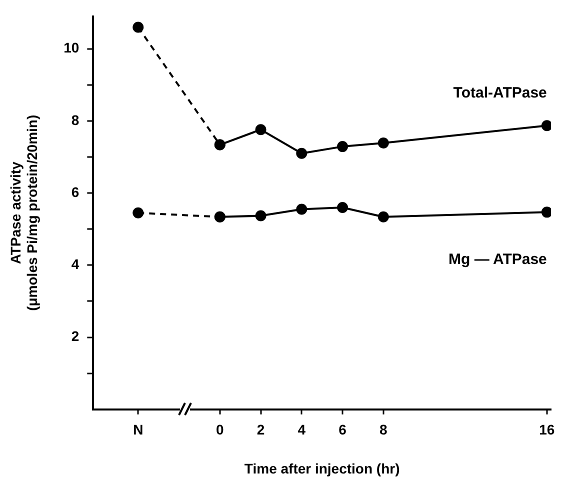 The width and height of the screenshot is (565, 486). What do you see at coordinates (500, 93) in the screenshot?
I see `series-label: Total-ATPase` at bounding box center [500, 93].